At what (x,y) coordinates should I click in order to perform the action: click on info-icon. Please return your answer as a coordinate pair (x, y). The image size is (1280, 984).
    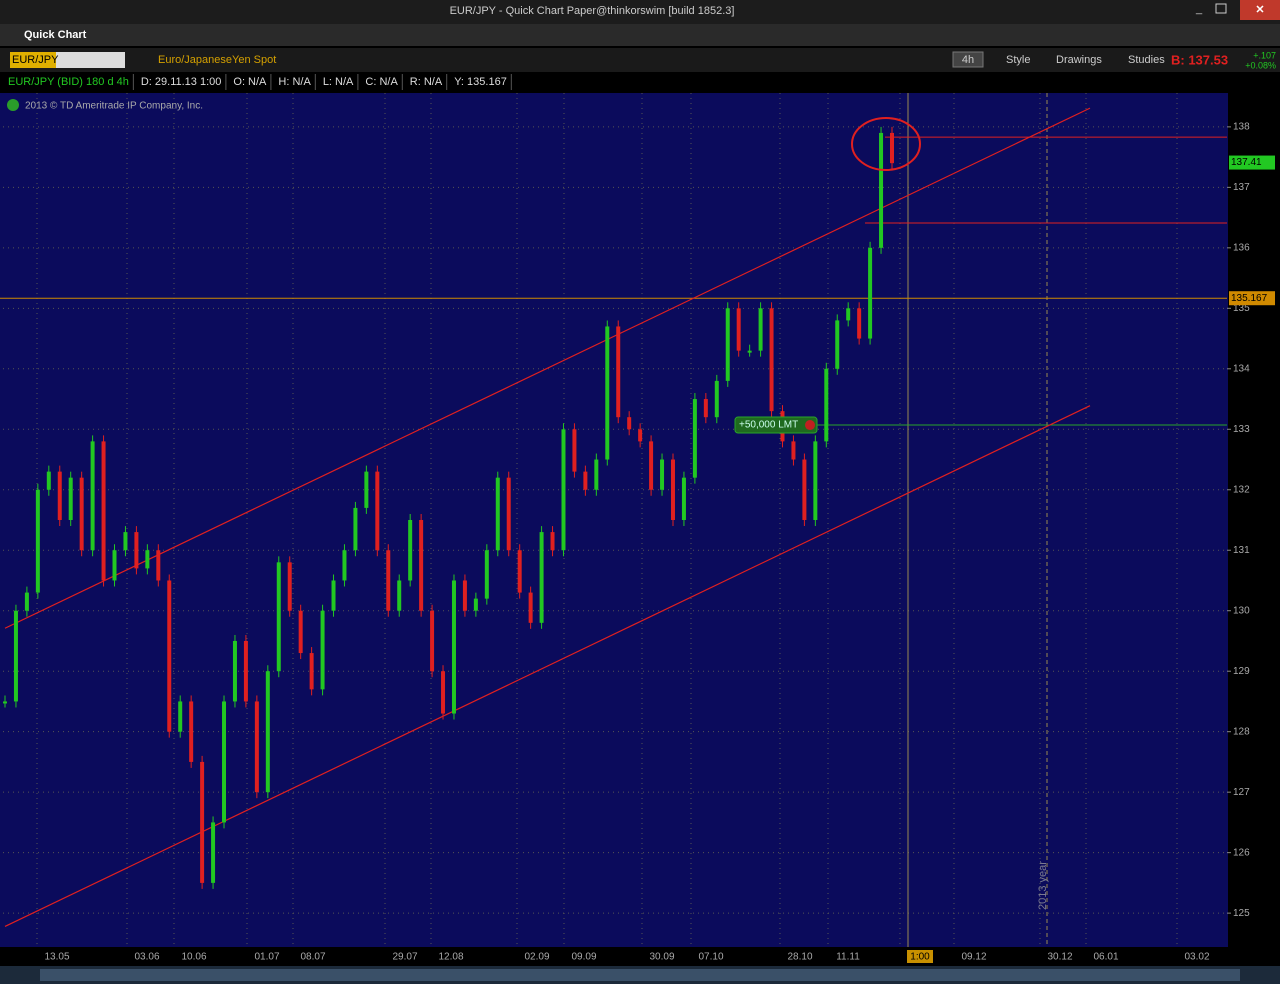
    Looking at the image, I should click on (13, 105).